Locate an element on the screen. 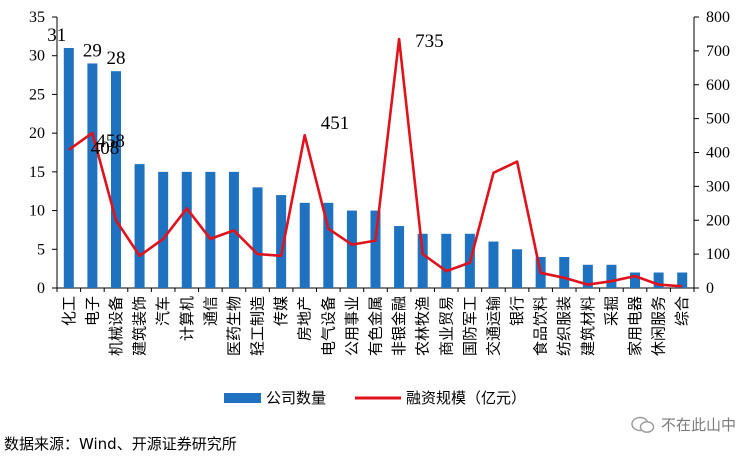  source-note: 数据来源：Wind、开源证券研究所 is located at coordinates (120, 444).